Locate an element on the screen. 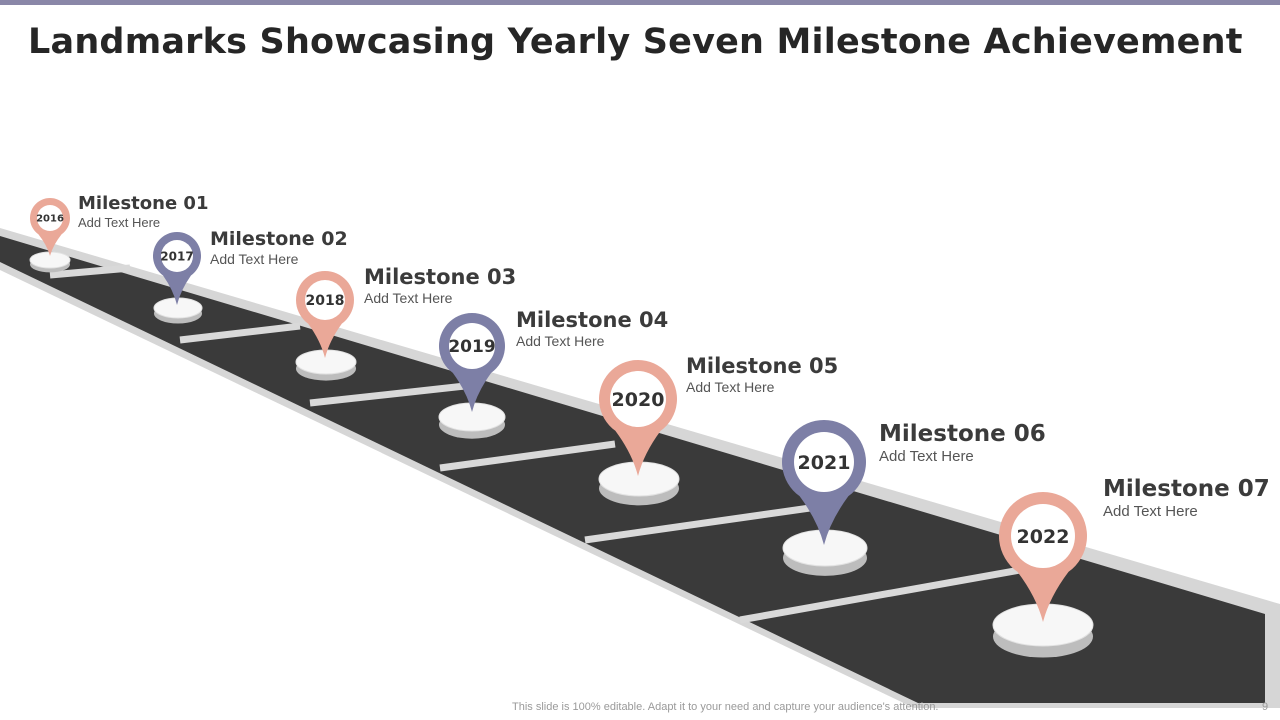 Image resolution: width=1280 pixels, height=720 pixels. milestone-pin: 2017 is located at coordinates (177, 277).